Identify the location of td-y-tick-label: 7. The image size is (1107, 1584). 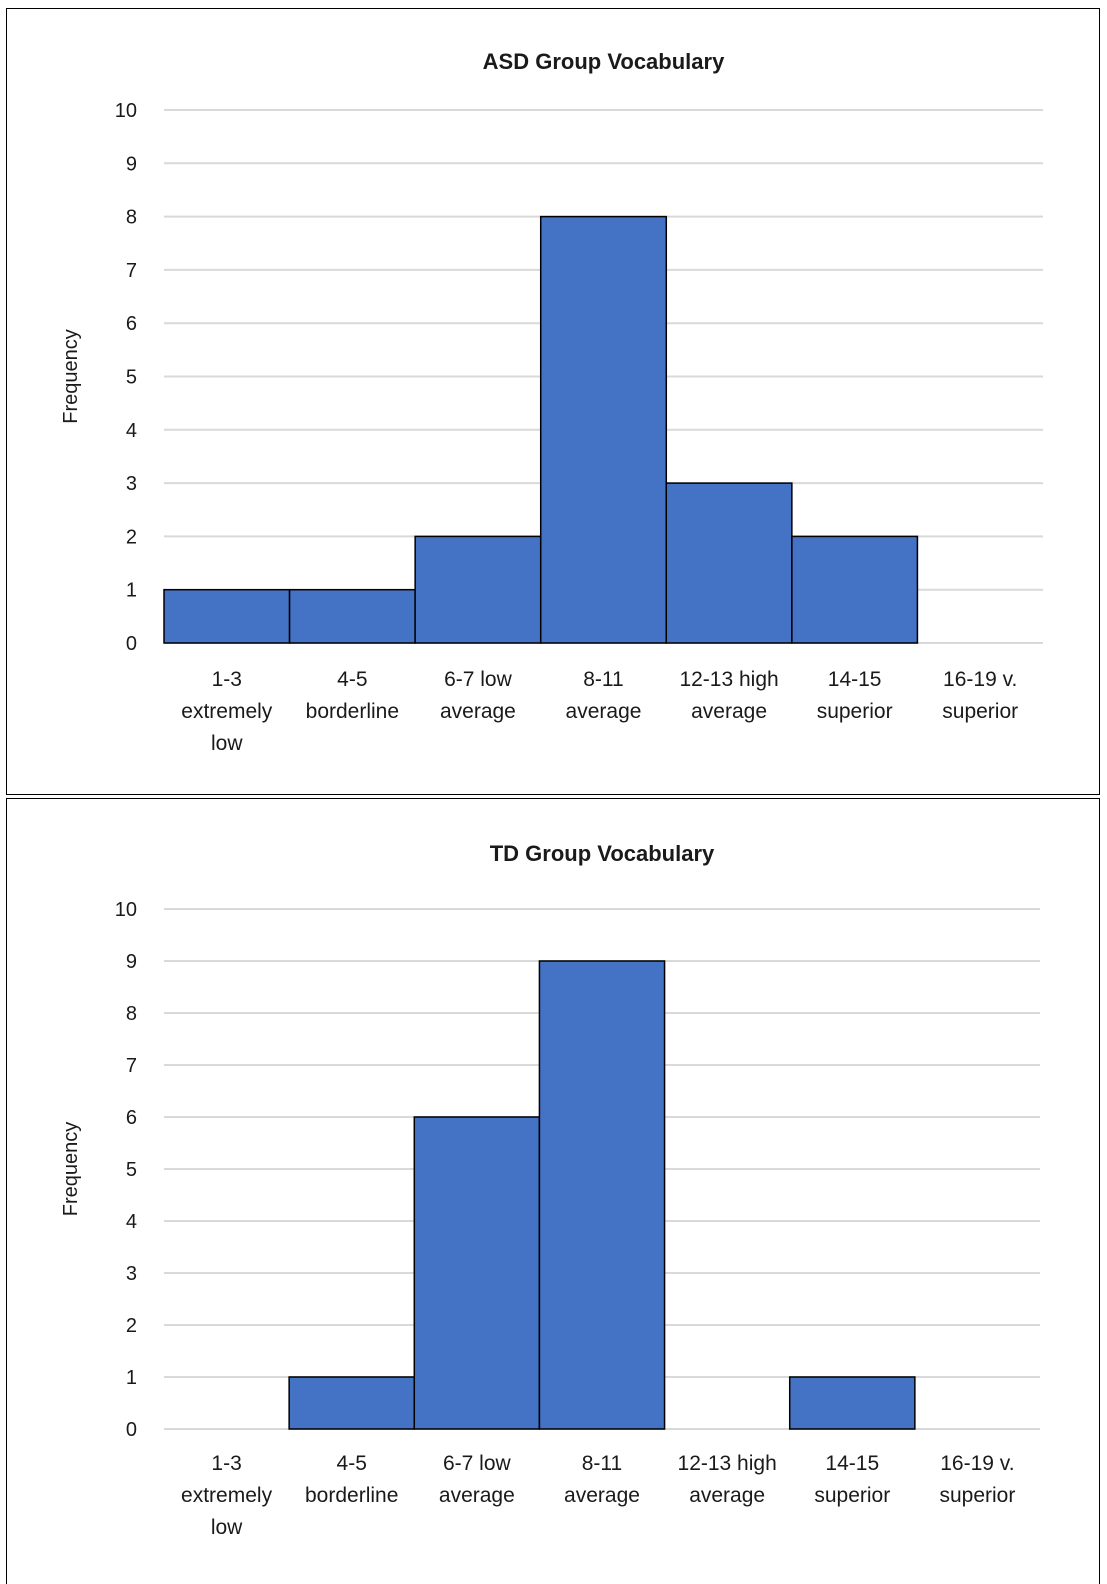
(131, 1066).